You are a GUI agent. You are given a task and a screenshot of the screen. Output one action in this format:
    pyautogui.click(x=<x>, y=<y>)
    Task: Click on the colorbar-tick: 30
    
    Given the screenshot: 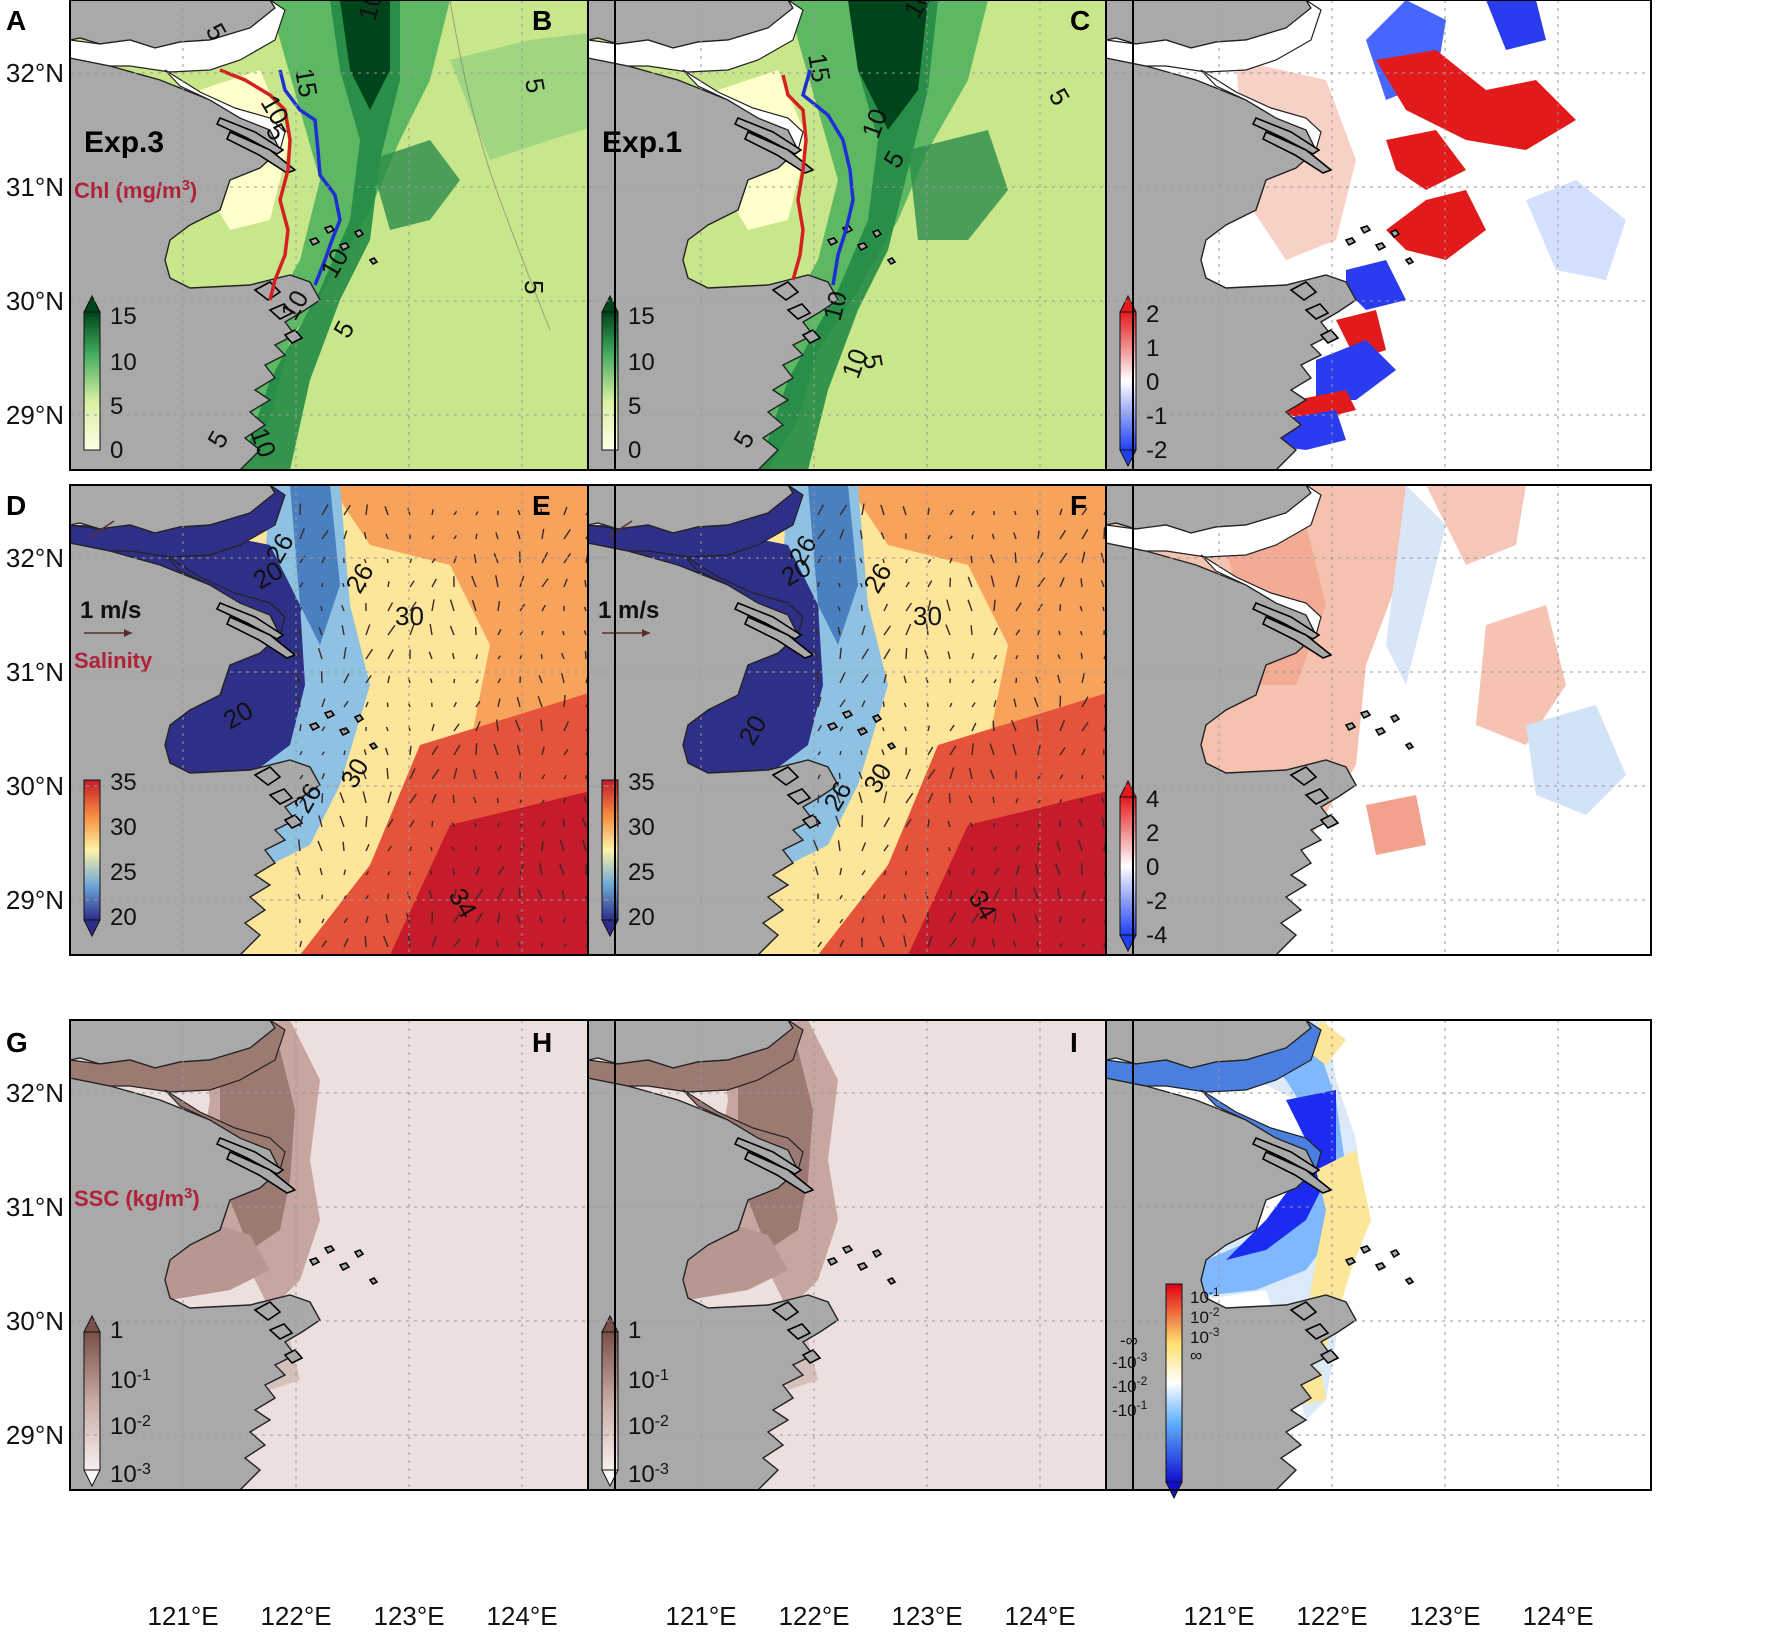 What is the action you would take?
    pyautogui.click(x=641, y=827)
    